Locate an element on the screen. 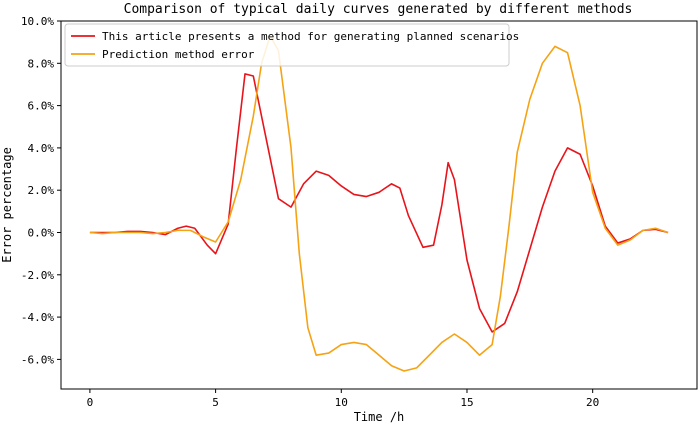  y-tick-label: -6.0% is located at coordinates (37, 359).